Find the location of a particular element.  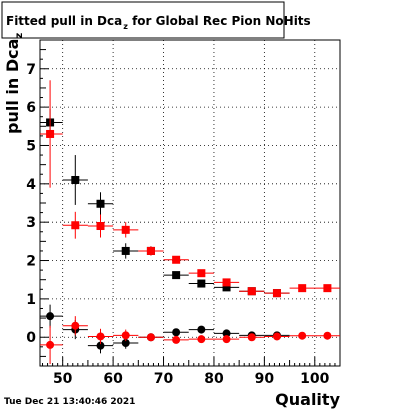

y-tick-label: 2 is located at coordinates (31, 262).